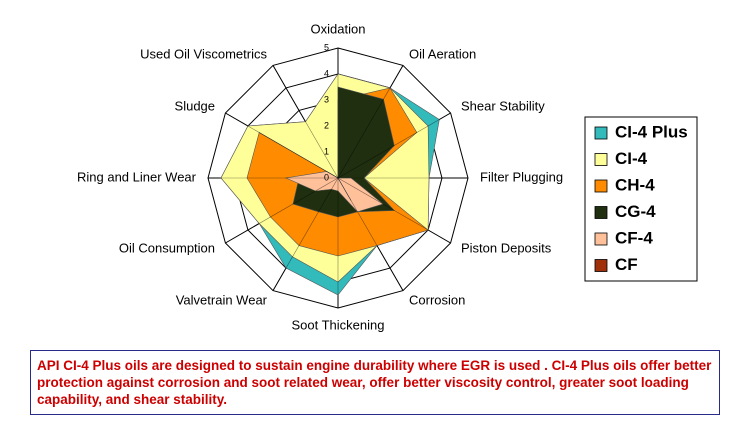 This screenshot has height=435, width=747. I want to click on category-label: Sludge, so click(195, 105).